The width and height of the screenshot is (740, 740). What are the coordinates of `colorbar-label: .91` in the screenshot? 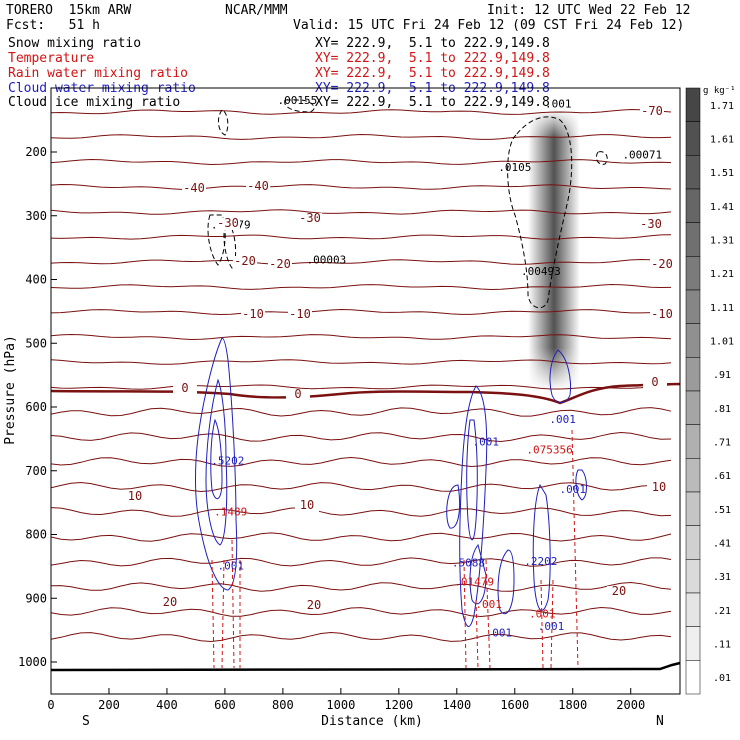 It's located at (722, 375).